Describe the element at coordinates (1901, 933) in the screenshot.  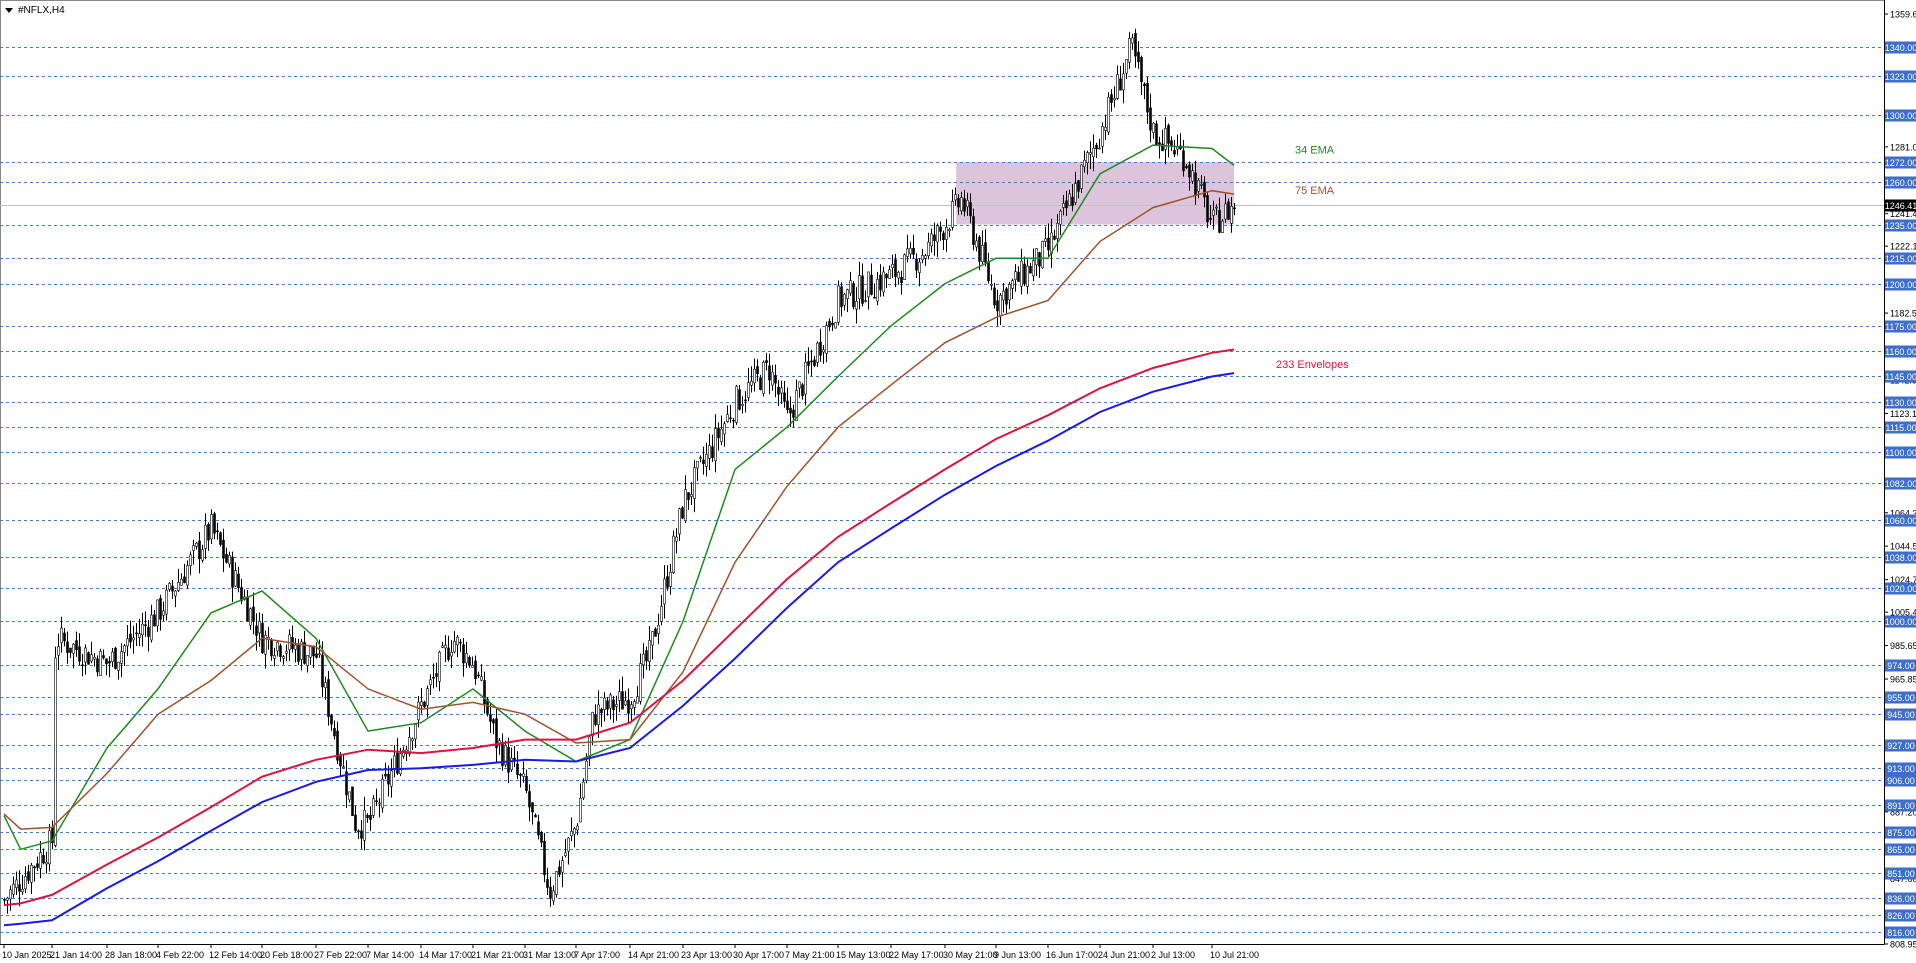
I see `level-badge-text: 816.00` at that location.